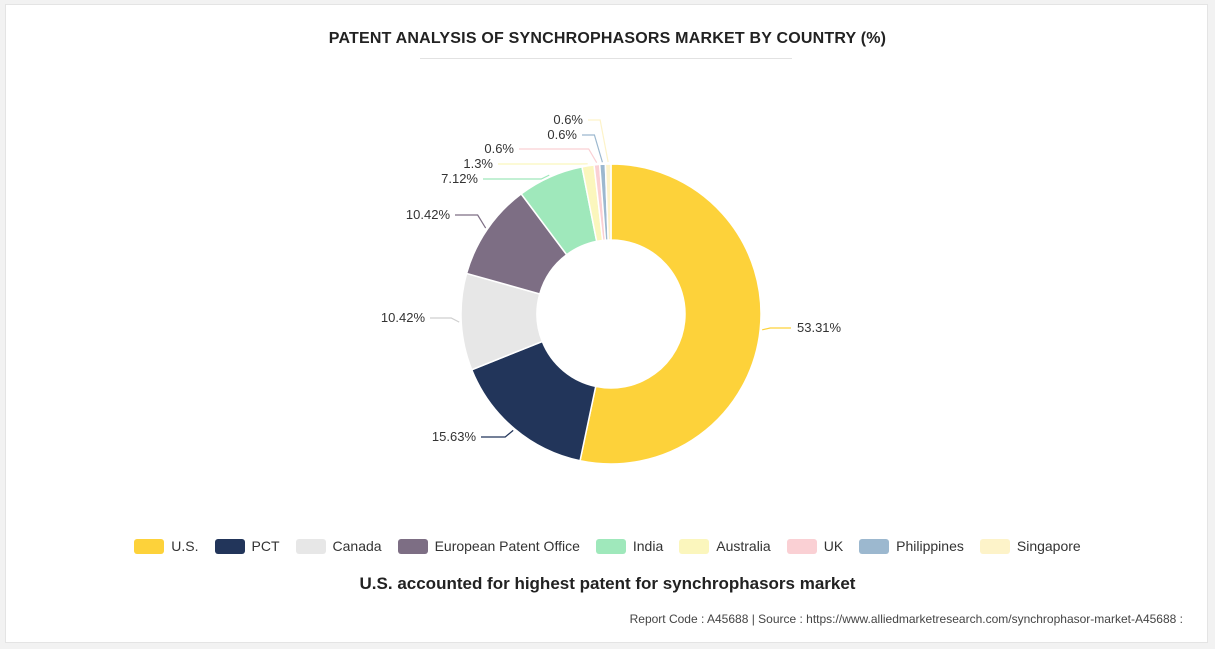 The image size is (1215, 649). What do you see at coordinates (558, 155) in the screenshot?
I see `leader-line-uk` at bounding box center [558, 155].